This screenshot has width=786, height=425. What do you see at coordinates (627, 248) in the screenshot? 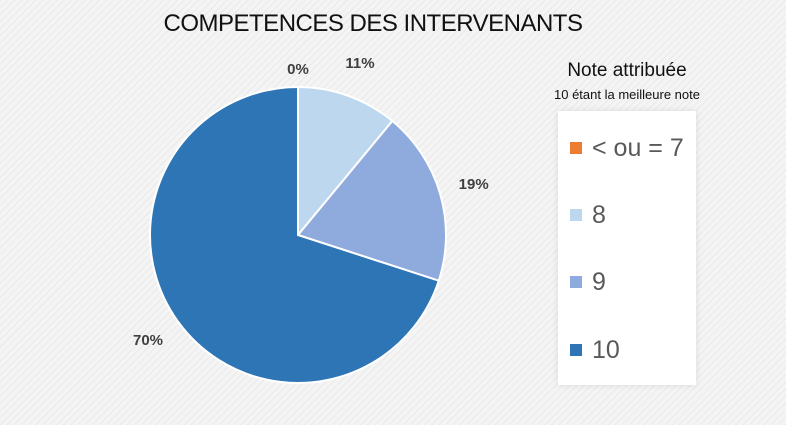
I see `legend: < ou = 7 8 9 10` at bounding box center [627, 248].